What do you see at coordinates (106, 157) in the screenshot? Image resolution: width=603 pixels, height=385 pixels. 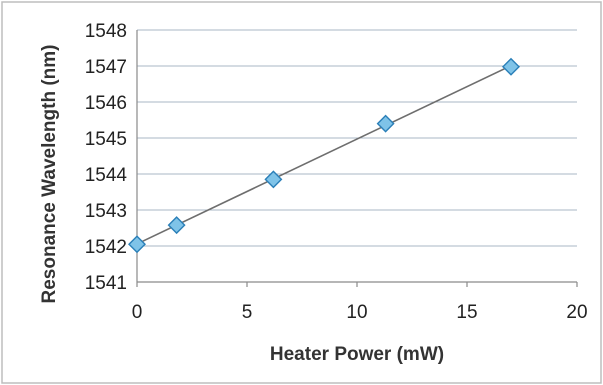 I see `y-tick-labels: 1541 1542 1543 1544 1545 1546 1547 1548` at bounding box center [106, 157].